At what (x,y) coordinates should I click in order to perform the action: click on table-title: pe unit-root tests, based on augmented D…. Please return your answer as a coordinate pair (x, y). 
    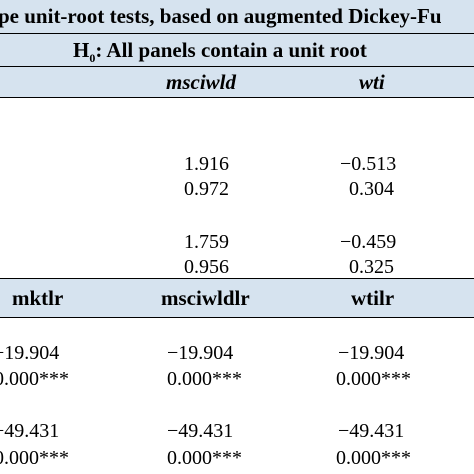
    Looking at the image, I should click on (221, 16).